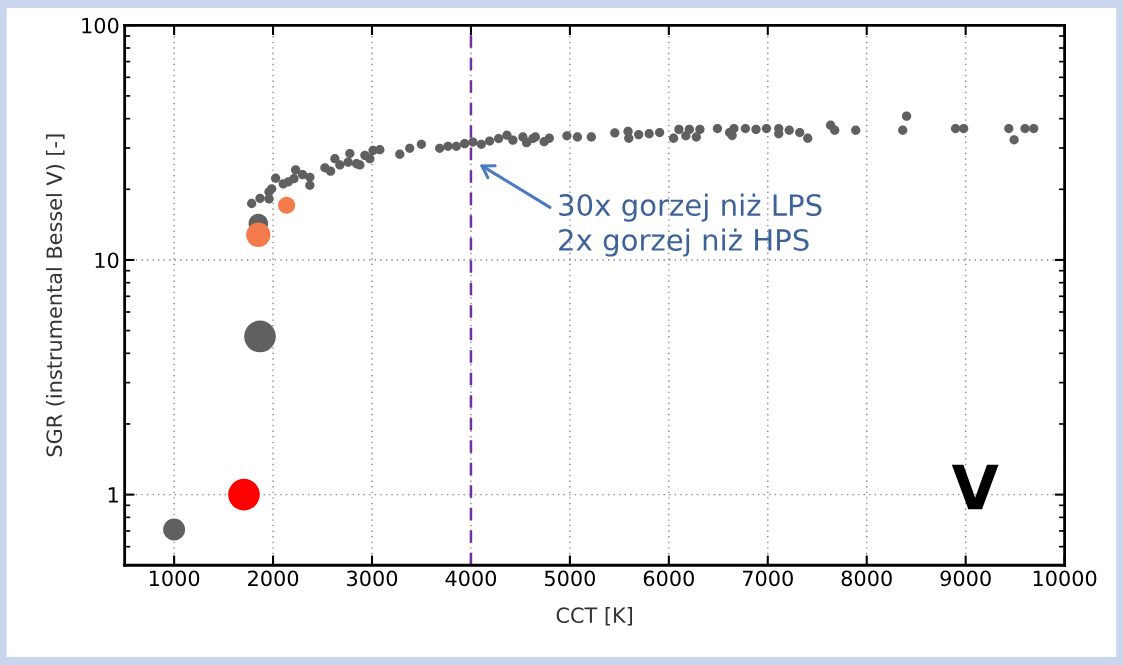  What do you see at coordinates (100, 25) in the screenshot?
I see `y-tick-label: 100` at bounding box center [100, 25].